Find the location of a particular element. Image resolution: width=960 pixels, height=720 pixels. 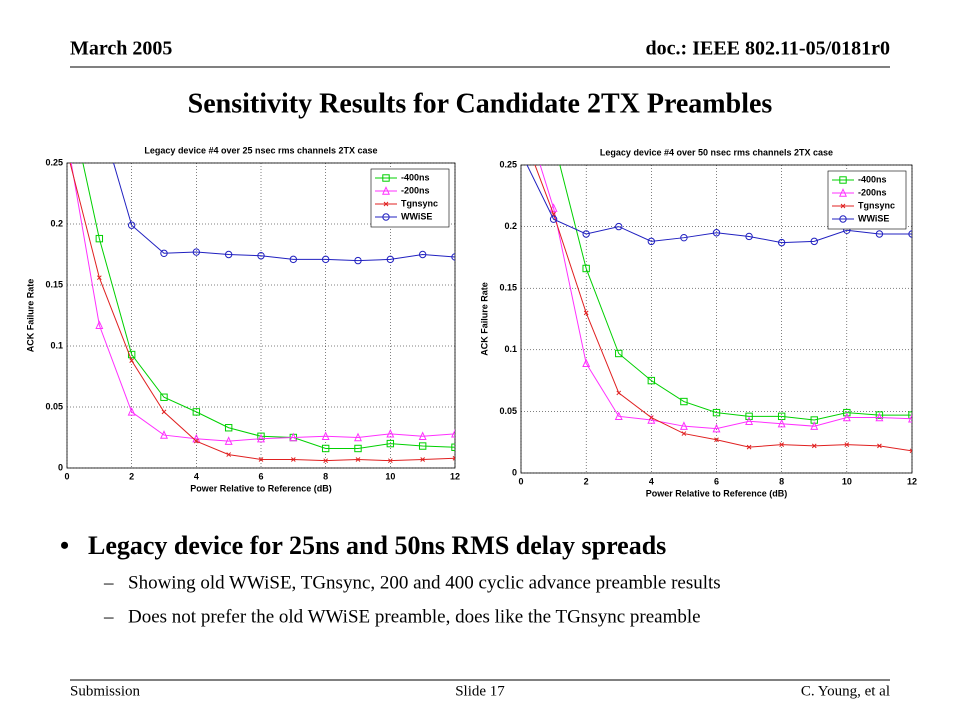

x-tick-label: 2 is located at coordinates (131, 476).